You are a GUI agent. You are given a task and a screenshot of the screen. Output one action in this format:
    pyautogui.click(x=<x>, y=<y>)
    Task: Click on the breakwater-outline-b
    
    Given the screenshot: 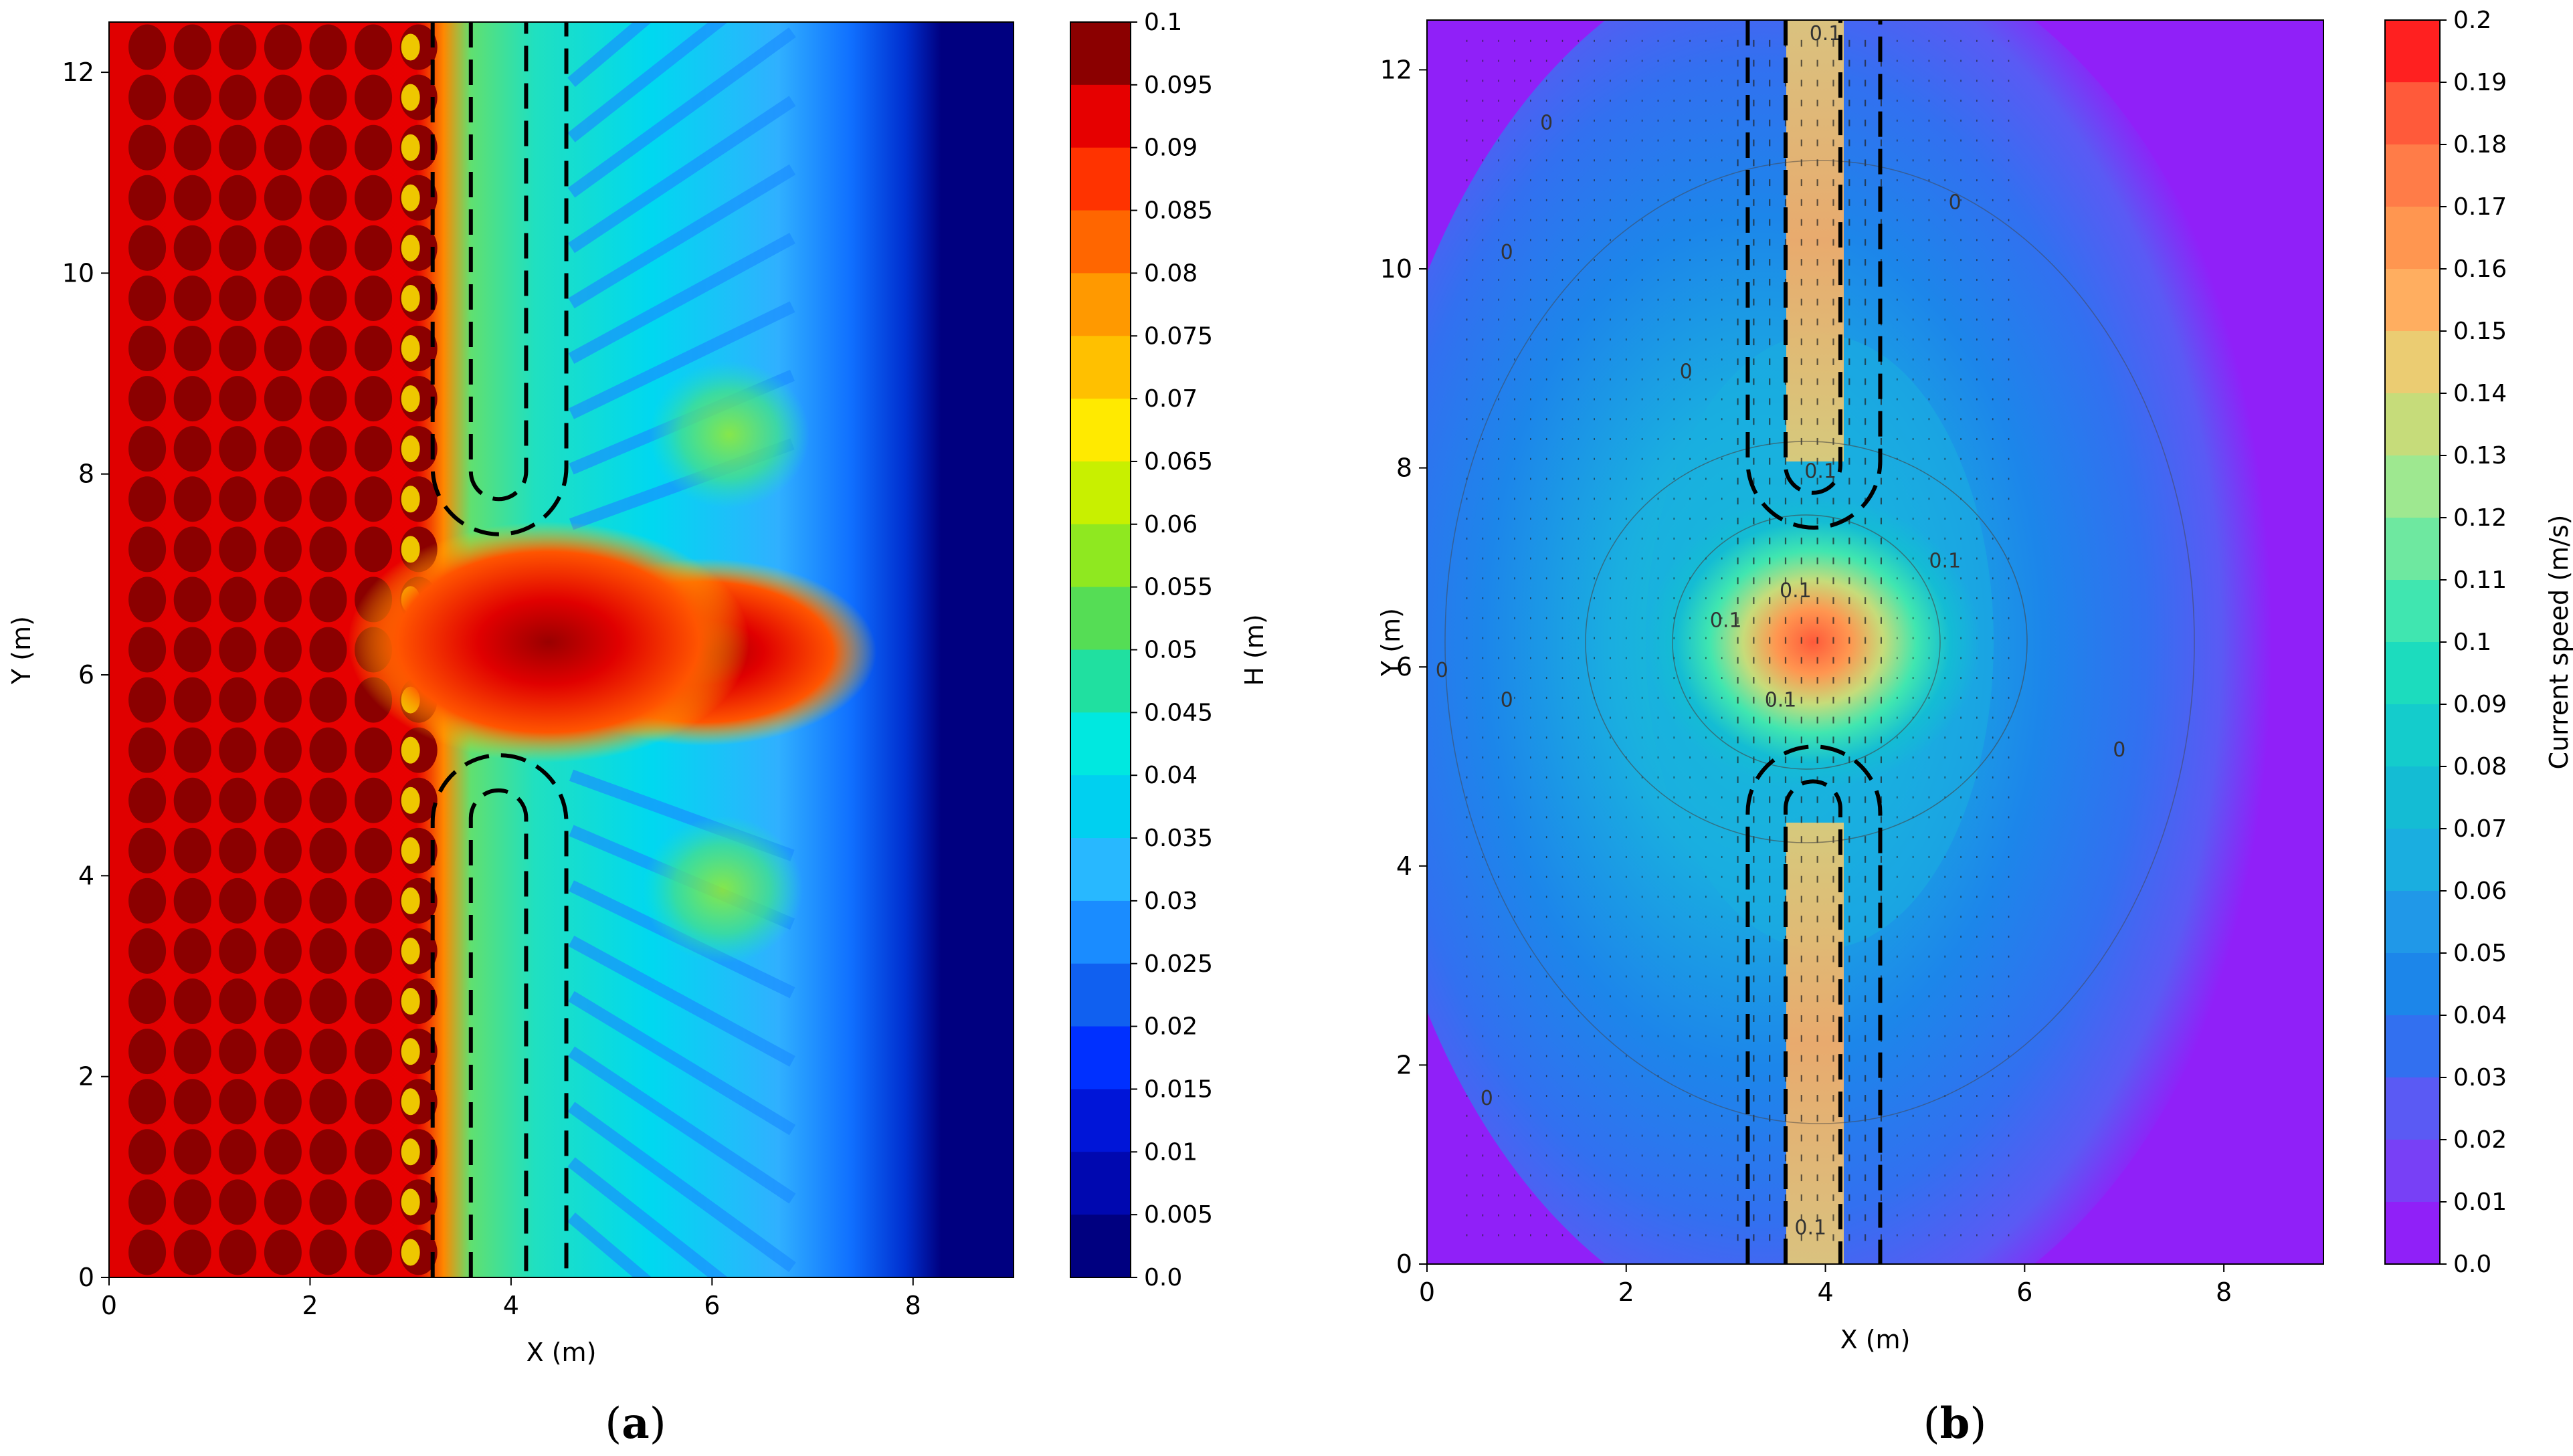 What is the action you would take?
    pyautogui.click(x=1814, y=642)
    